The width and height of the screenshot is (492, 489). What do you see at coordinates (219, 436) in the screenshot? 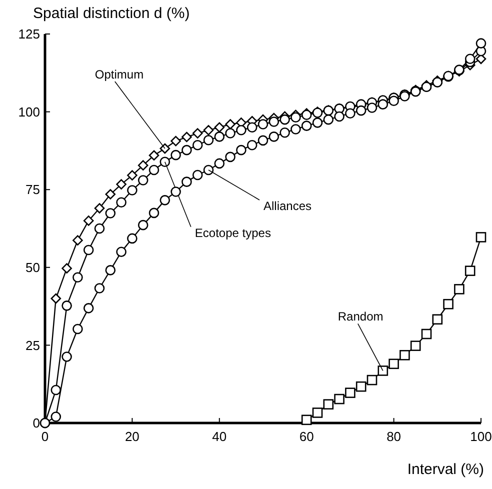
I see `x-tick-label: 40` at bounding box center [219, 436].